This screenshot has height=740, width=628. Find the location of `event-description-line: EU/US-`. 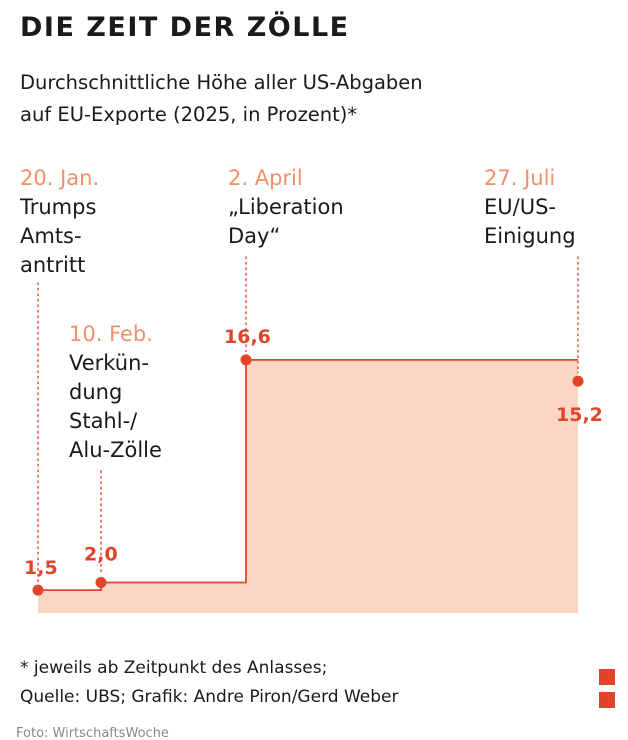

event-description-line: EU/US- is located at coordinates (520, 207).